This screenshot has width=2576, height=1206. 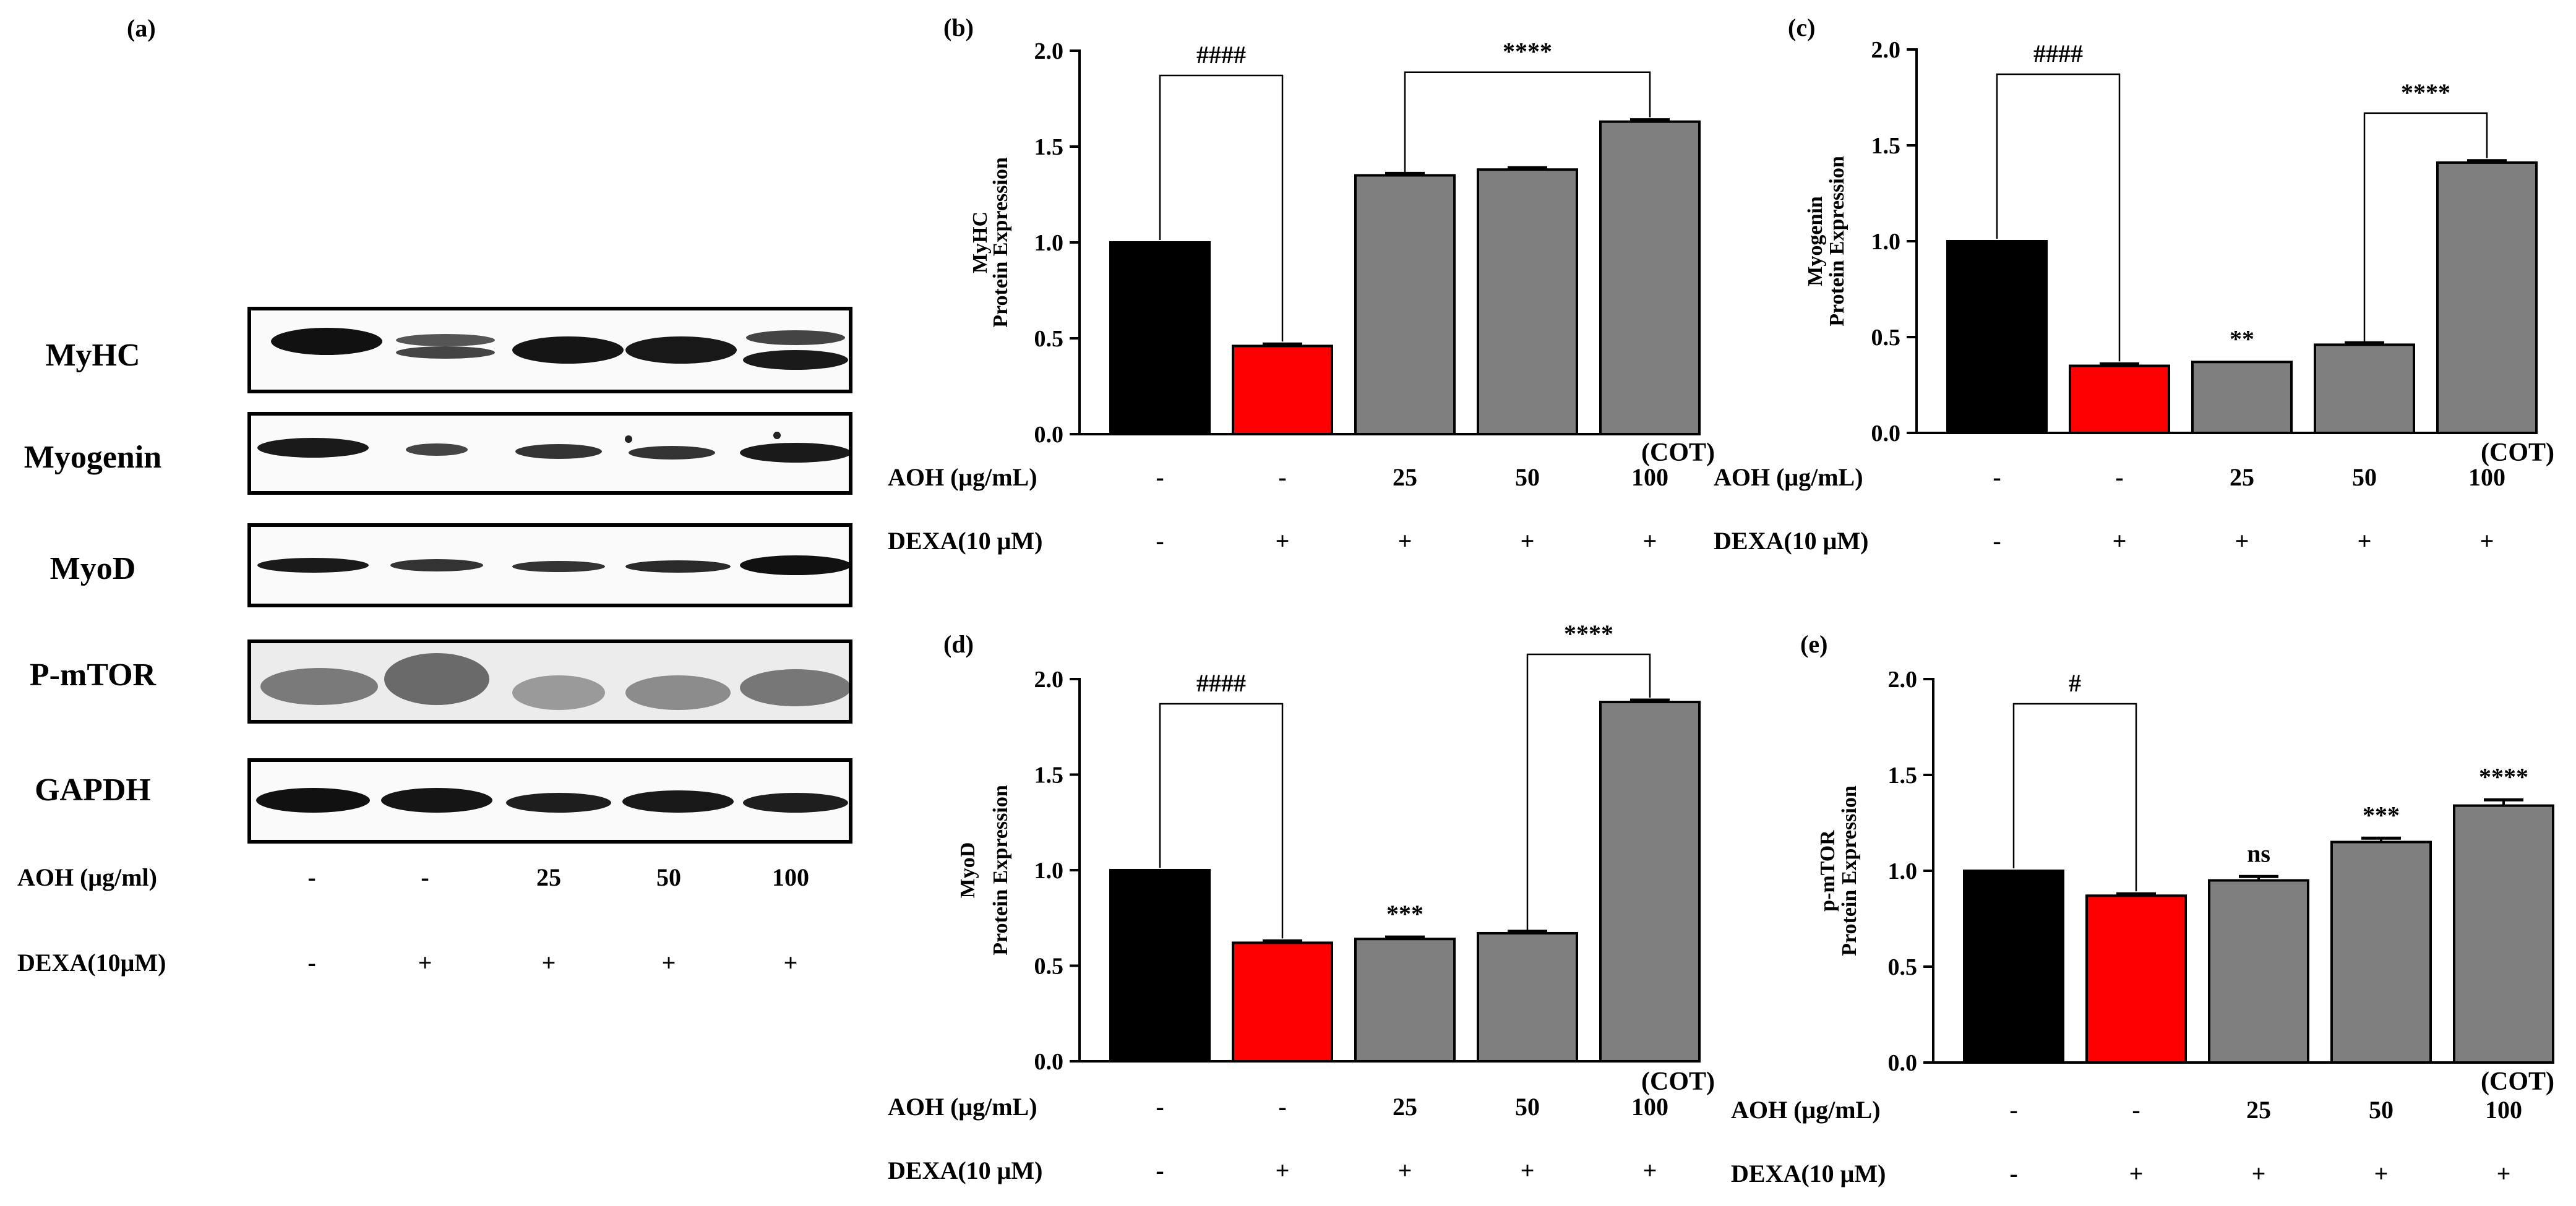 I want to click on chart-5-ytick-label-4: 2.0, so click(x=1903, y=680).